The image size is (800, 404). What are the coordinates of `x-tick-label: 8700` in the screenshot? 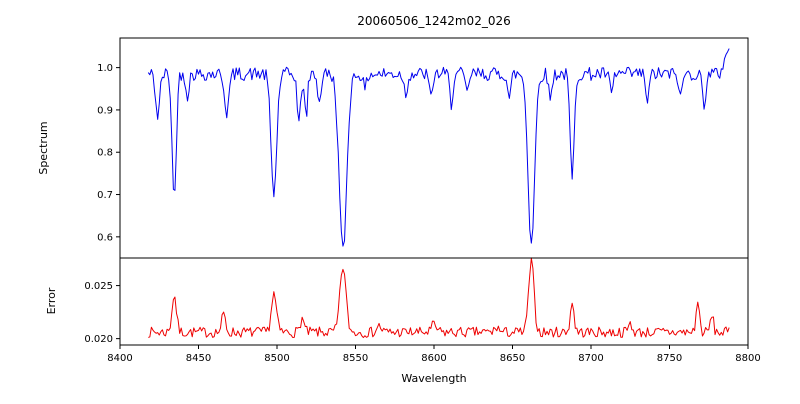 It's located at (590, 358).